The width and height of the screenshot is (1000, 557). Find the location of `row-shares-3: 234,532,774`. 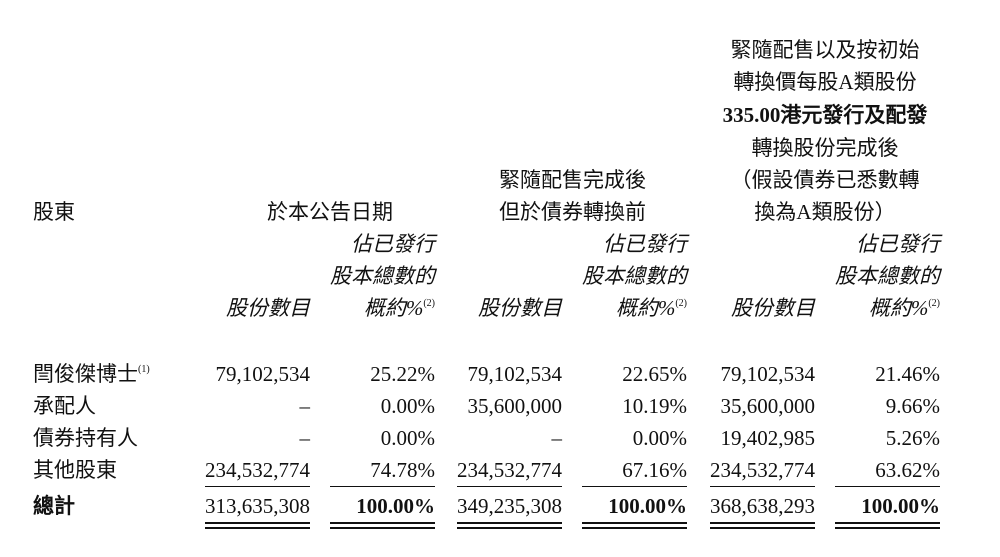

row-shares-3: 234,532,774 is located at coordinates (762, 470).